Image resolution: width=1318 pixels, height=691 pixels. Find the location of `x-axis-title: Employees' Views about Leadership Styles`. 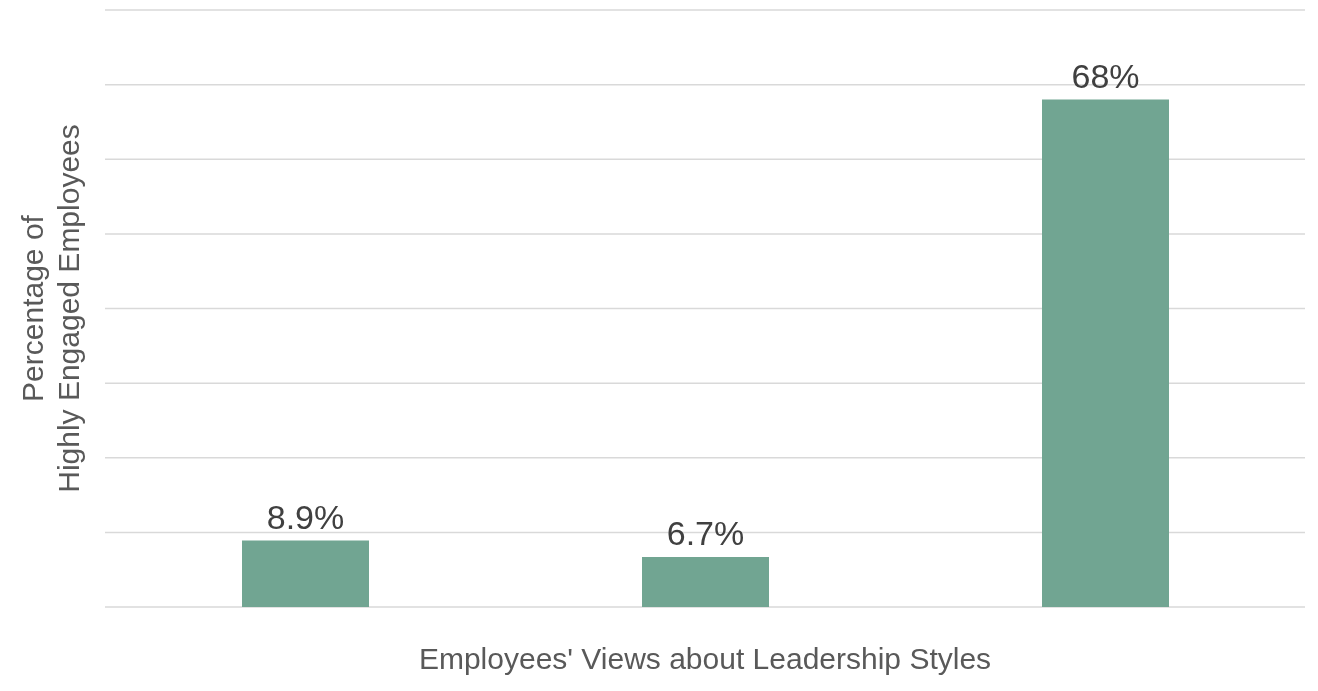

x-axis-title: Employees' Views about Leadership Styles is located at coordinates (705, 658).